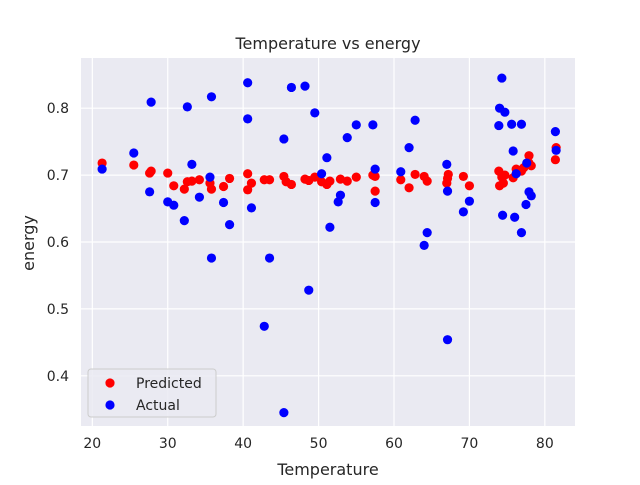  What do you see at coordinates (110, 405) in the screenshot?
I see `legend-marker-actual` at bounding box center [110, 405].